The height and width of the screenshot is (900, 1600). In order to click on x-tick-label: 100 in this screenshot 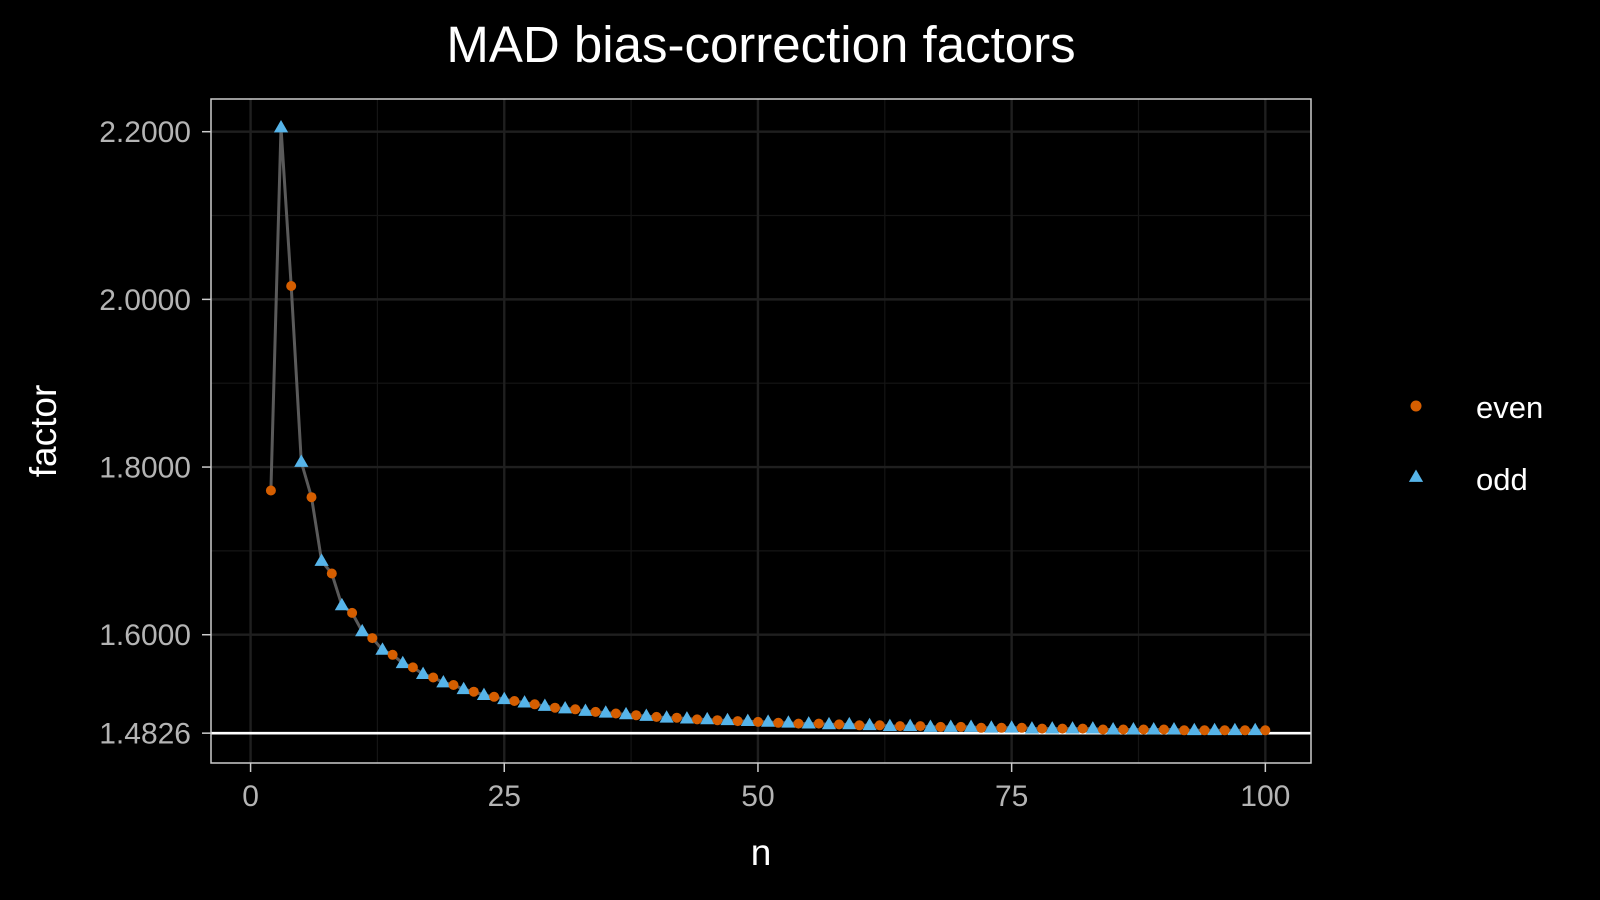, I will do `click(1265, 796)`.